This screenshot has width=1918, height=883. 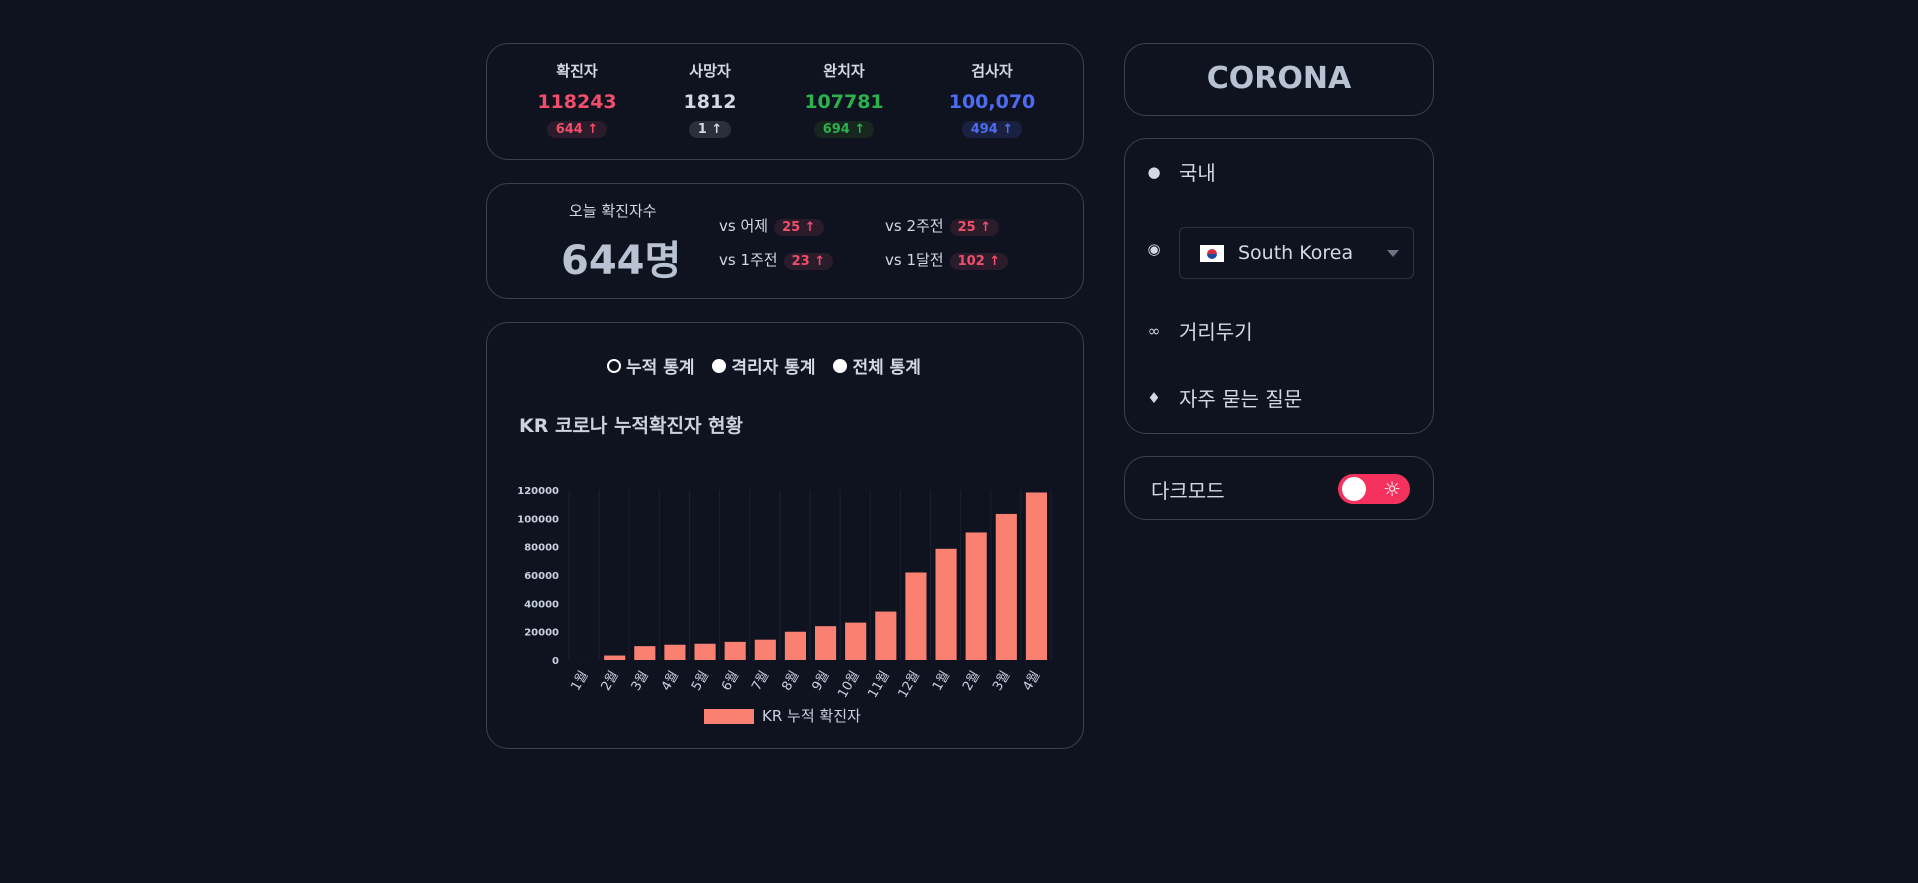 I want to click on brand-title: CORONA, so click(x=1279, y=78).